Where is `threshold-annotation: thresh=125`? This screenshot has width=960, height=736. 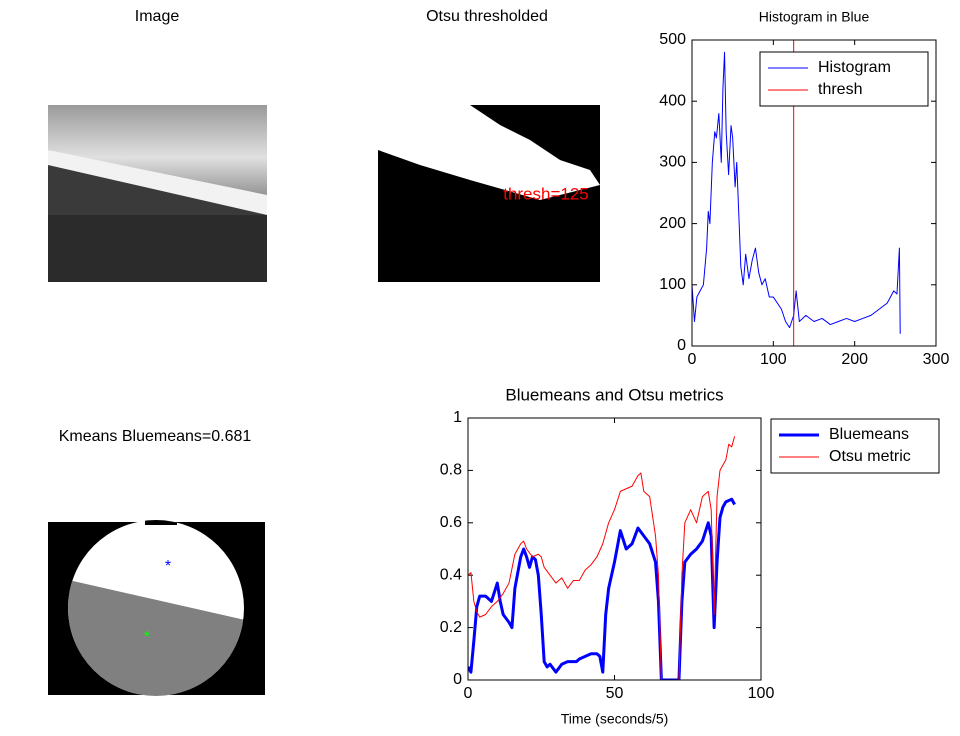
threshold-annotation: thresh=125 is located at coordinates (546, 193).